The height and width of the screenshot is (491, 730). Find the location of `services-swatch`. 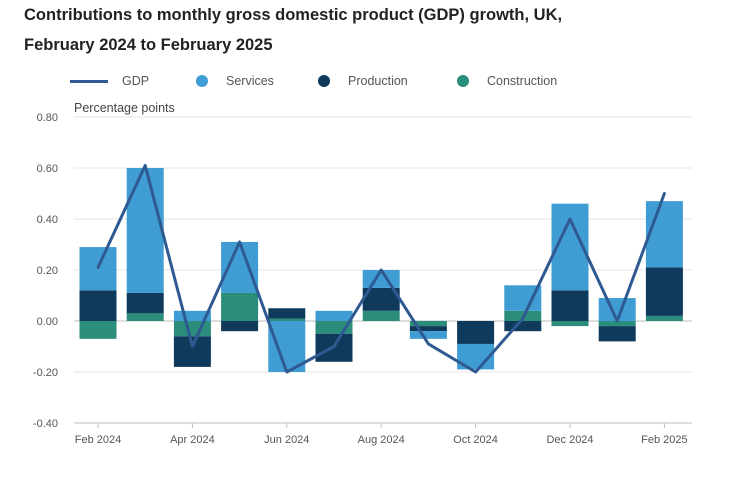

services-swatch is located at coordinates (202, 81).